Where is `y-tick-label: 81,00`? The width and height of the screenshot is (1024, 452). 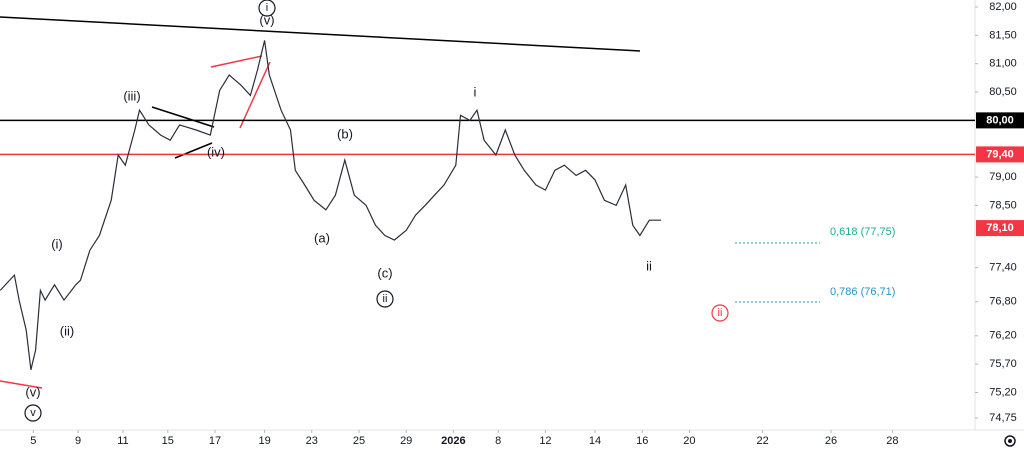
y-tick-label: 81,00 is located at coordinates (1003, 64).